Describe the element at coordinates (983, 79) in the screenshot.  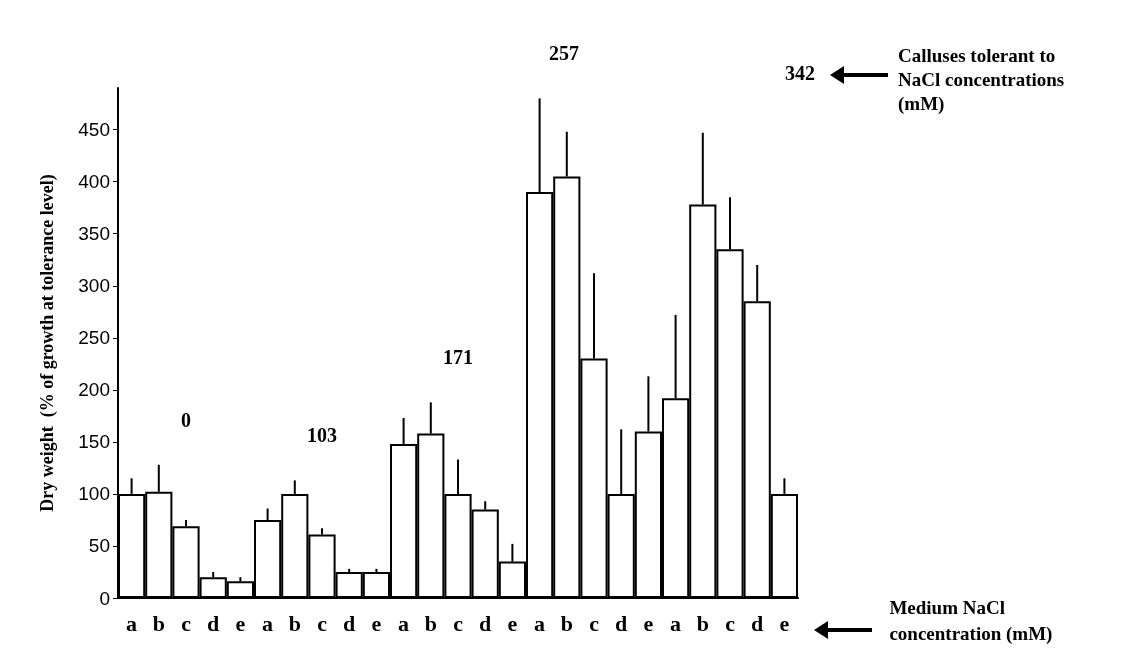
I see `text: Calluses tolerant to NaCl concentrations (mM)` at that location.